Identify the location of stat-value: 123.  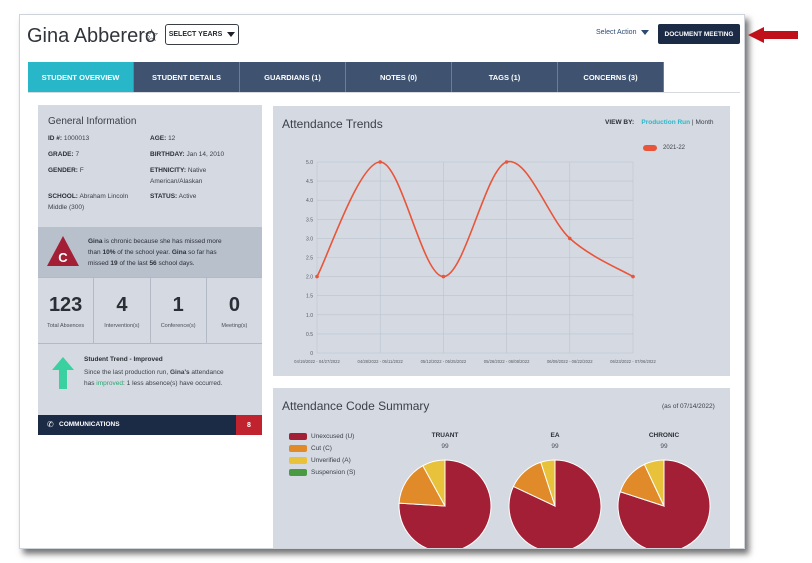
(65, 305).